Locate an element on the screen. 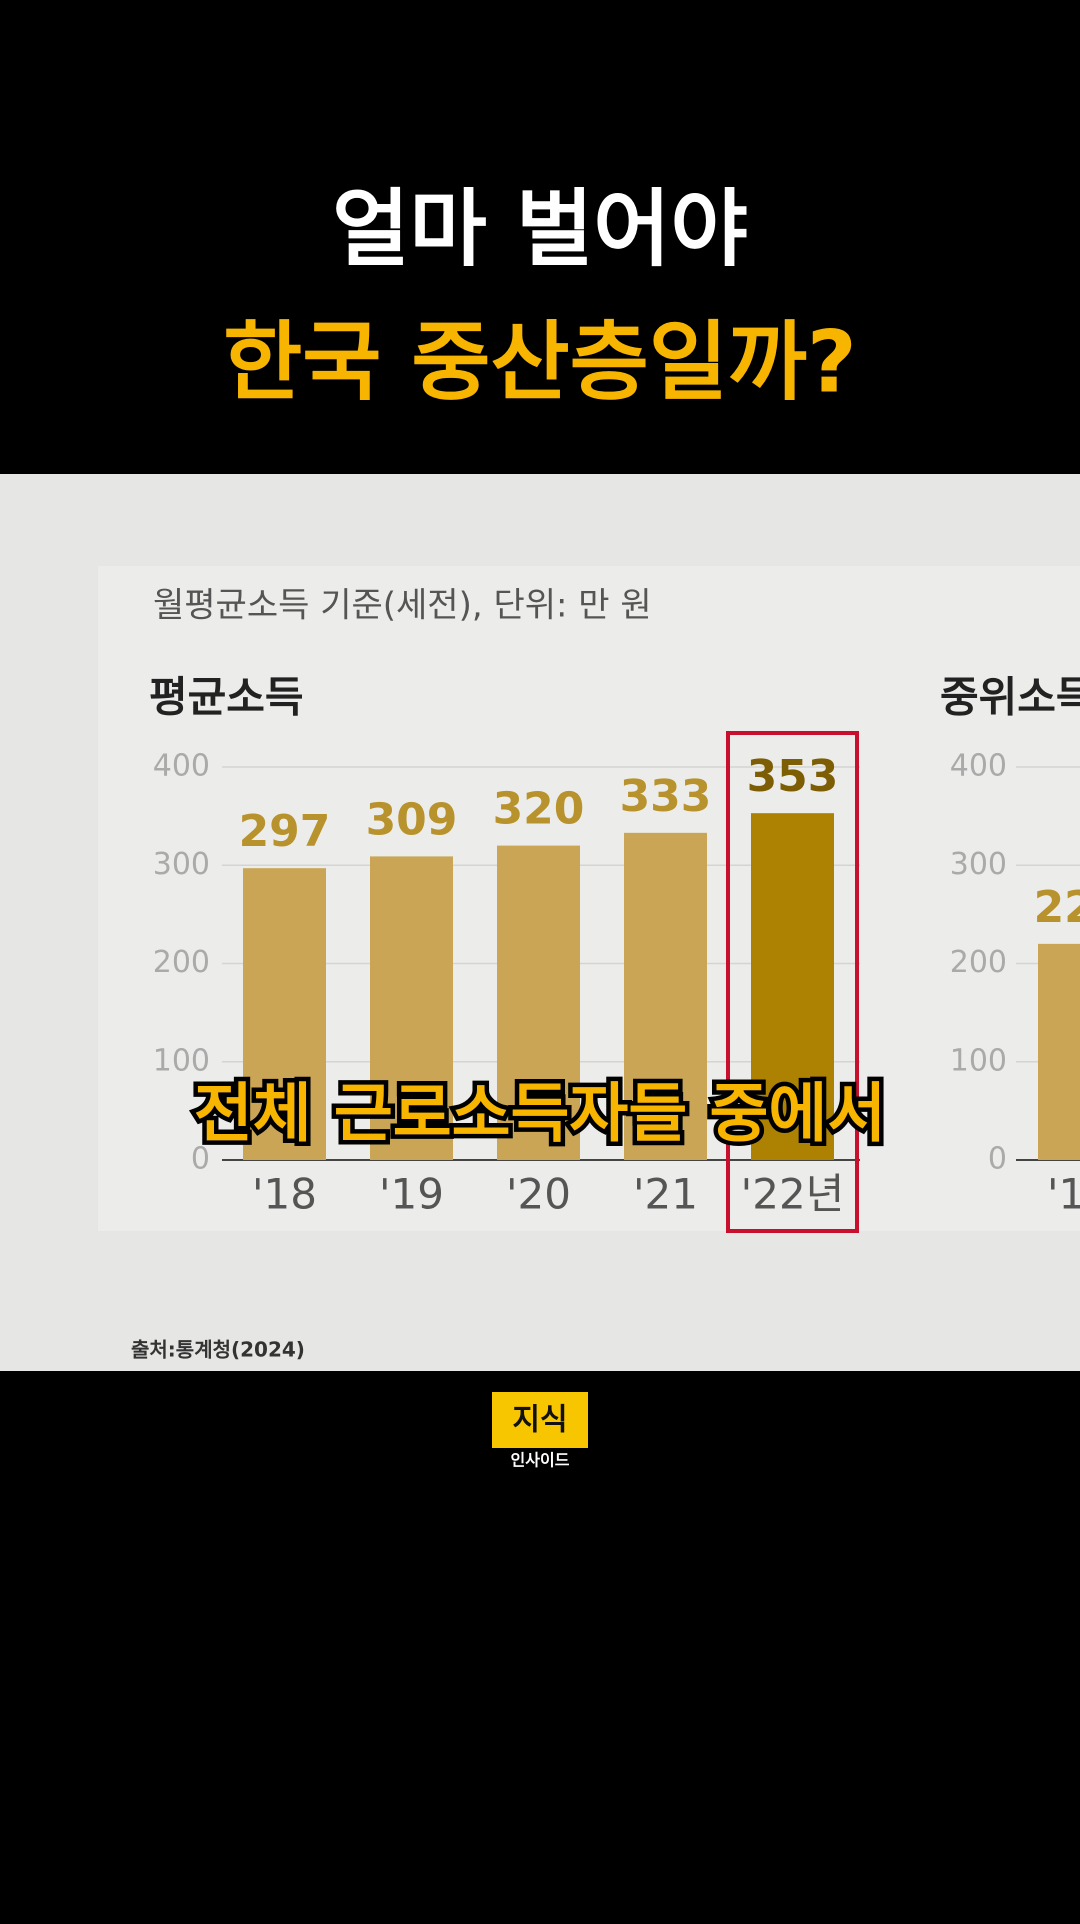  value-label: 297 is located at coordinates (285, 831).